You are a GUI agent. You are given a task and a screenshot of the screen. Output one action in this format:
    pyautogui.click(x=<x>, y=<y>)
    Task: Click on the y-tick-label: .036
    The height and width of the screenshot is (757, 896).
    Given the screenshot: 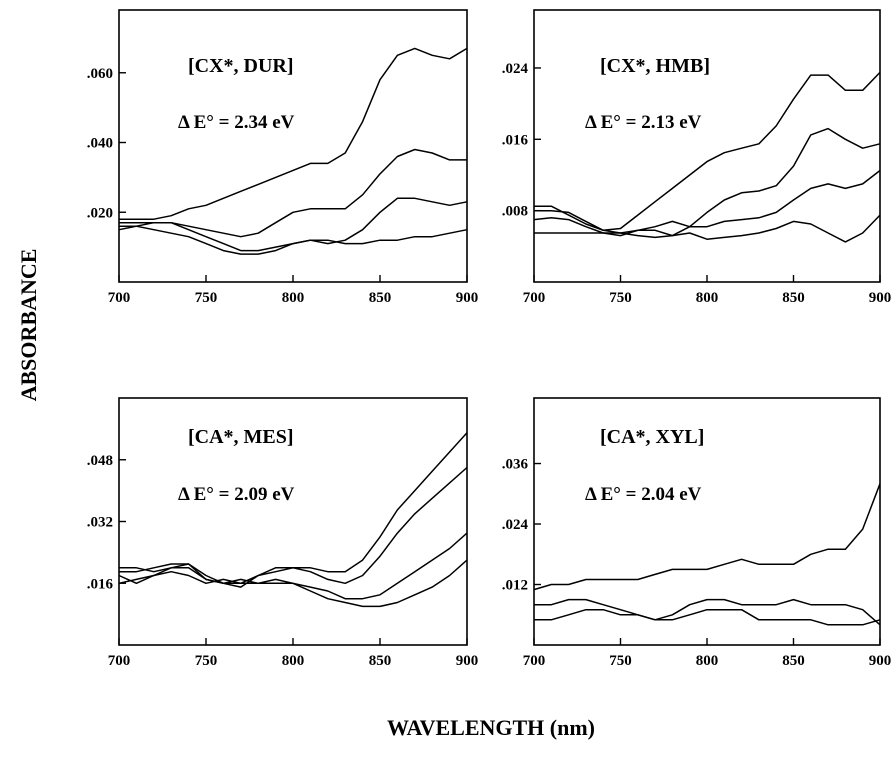 What is the action you would take?
    pyautogui.click(x=515, y=465)
    